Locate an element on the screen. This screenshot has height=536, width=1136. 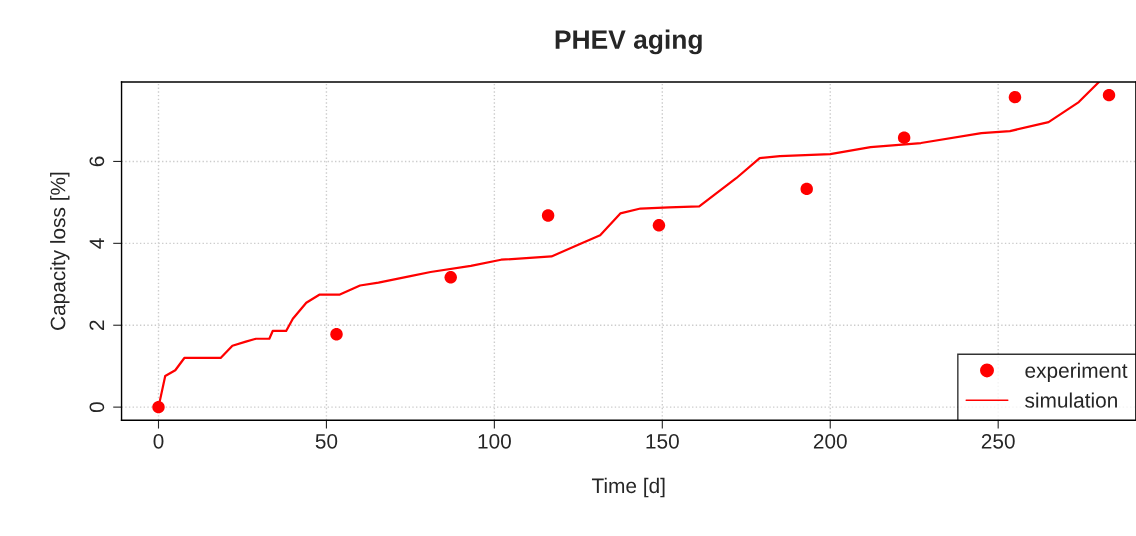
x-tick-label: 250 is located at coordinates (998, 441).